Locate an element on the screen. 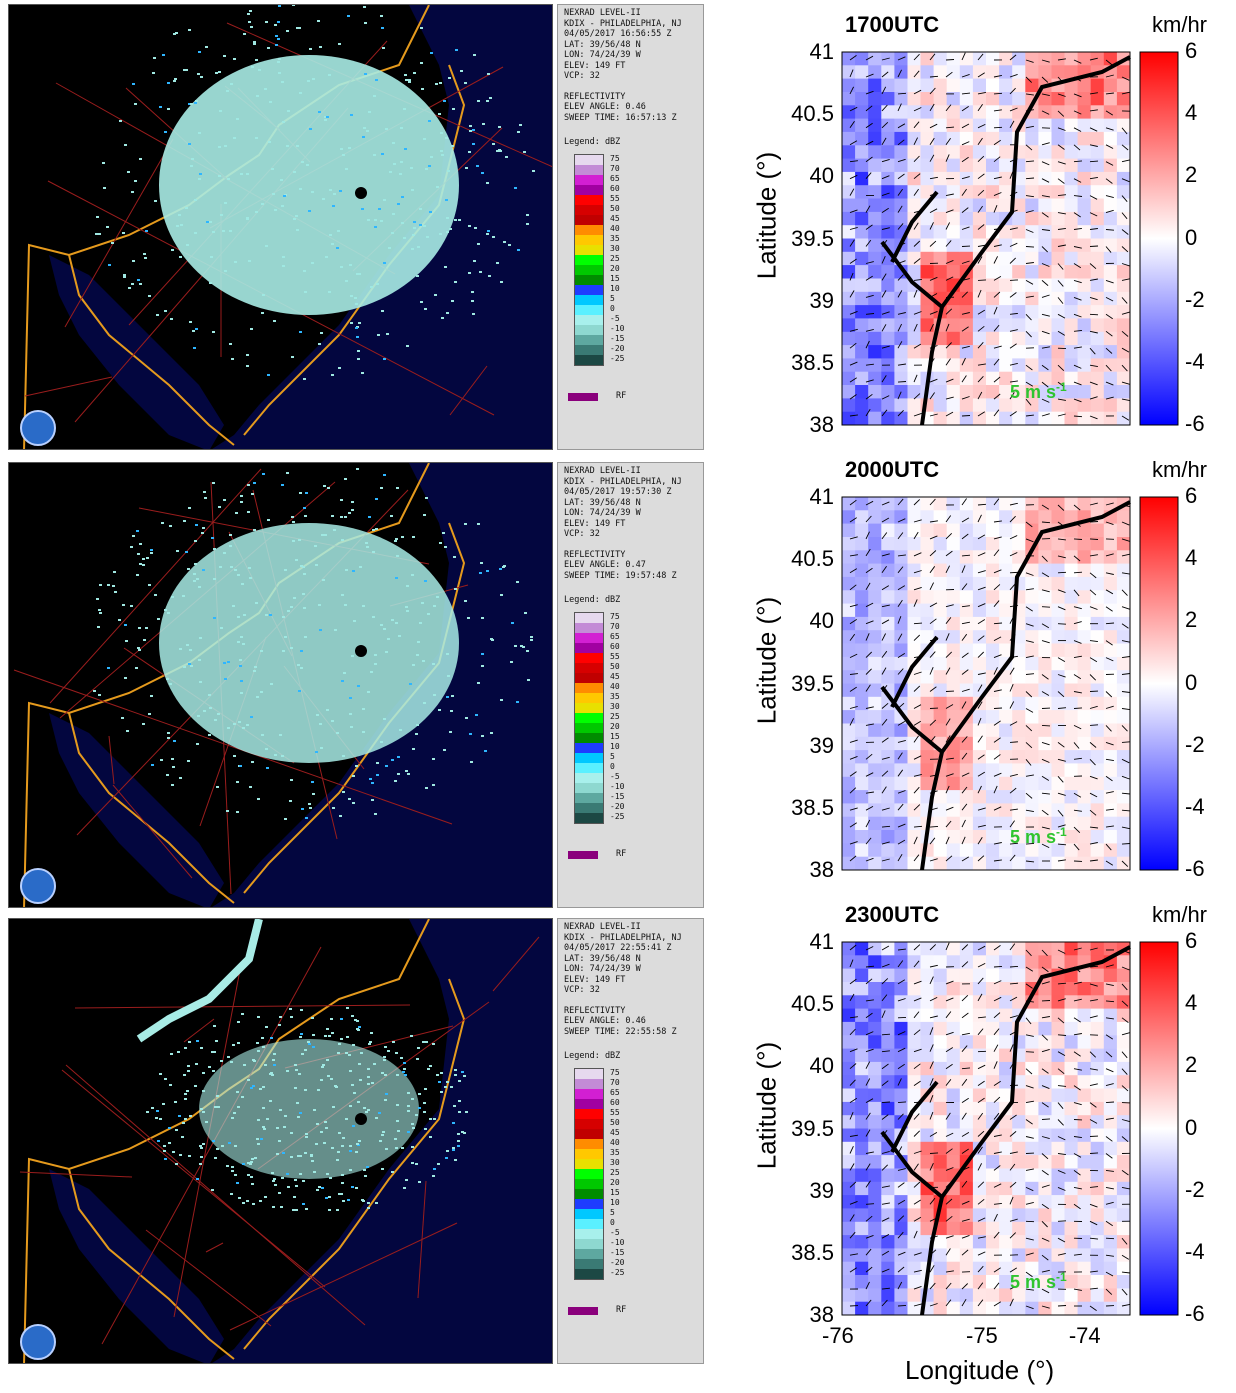 Image resolution: width=1236 pixels, height=1393 pixels. legend-tick: 60 is located at coordinates (615, 646).